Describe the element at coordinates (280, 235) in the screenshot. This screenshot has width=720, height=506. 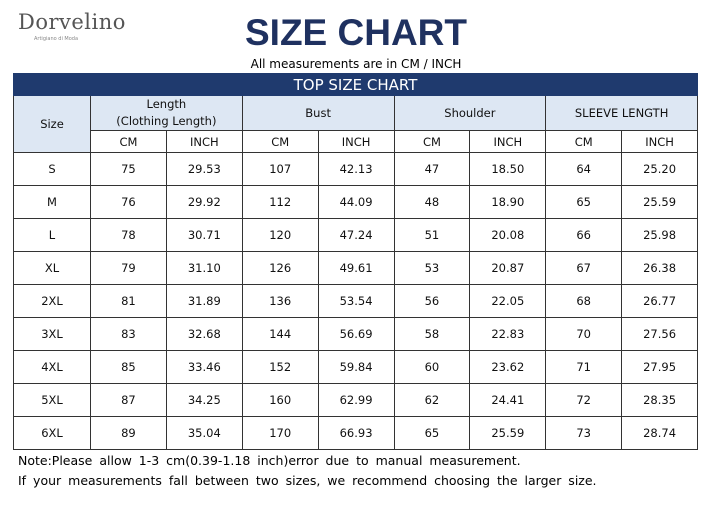
I see `value-cell: 120` at that location.